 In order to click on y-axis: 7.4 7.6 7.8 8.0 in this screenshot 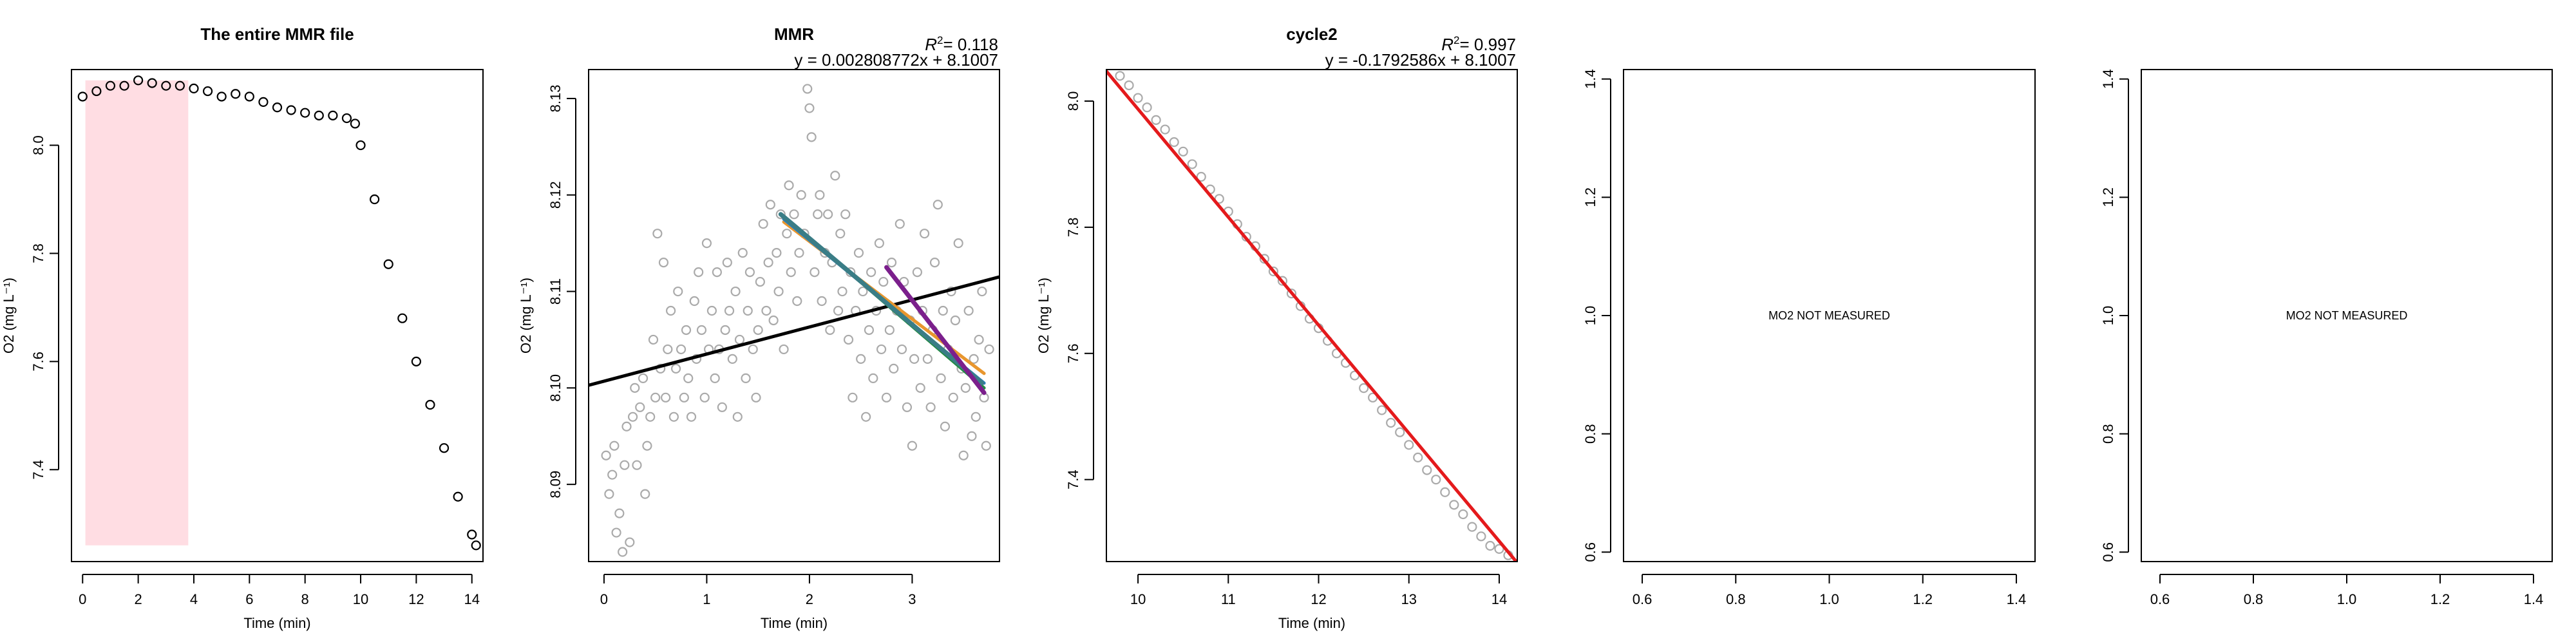, I will do `click(44, 307)`.